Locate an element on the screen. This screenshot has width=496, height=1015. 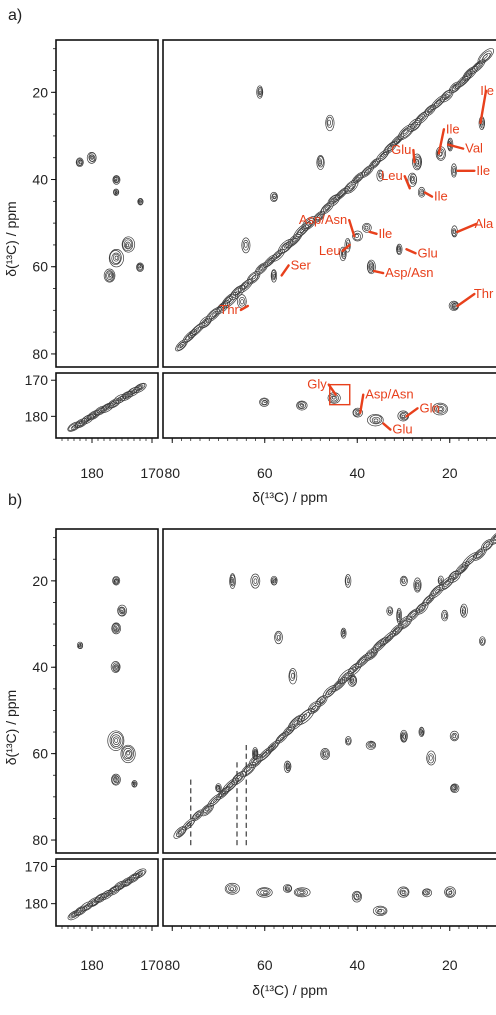
carbonyl-diagonal-peak is located at coordinates (81, 423).